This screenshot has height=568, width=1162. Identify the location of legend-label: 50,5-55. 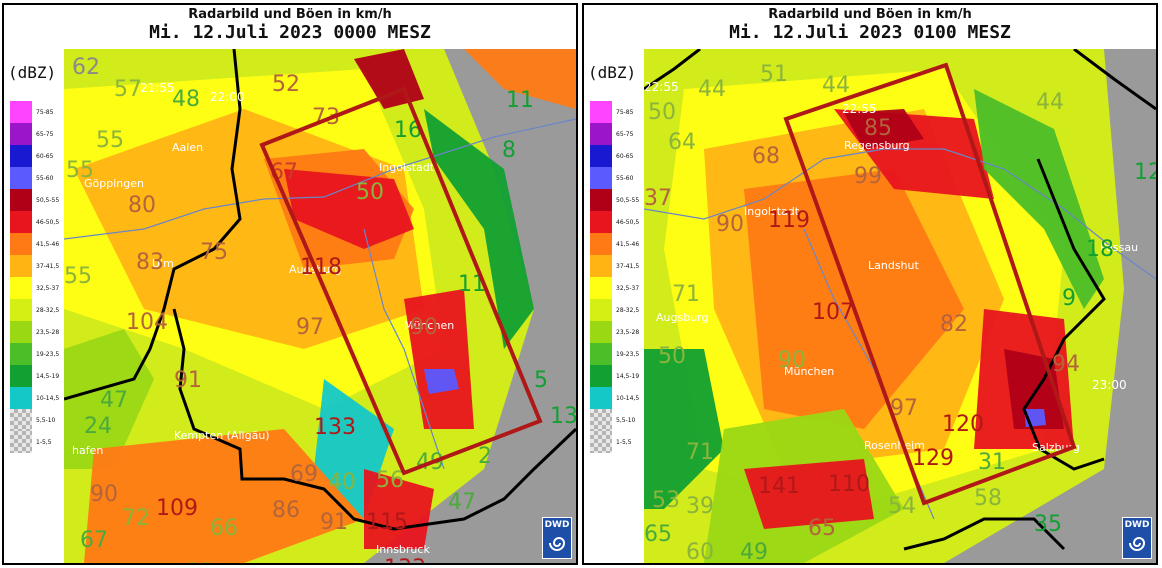
(628, 200).